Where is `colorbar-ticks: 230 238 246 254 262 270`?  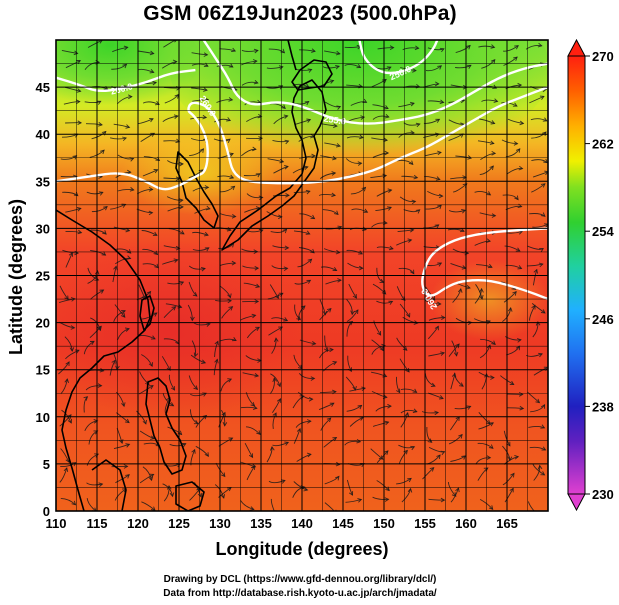
colorbar-ticks: 230 238 246 254 262 270 is located at coordinates (599, 275).